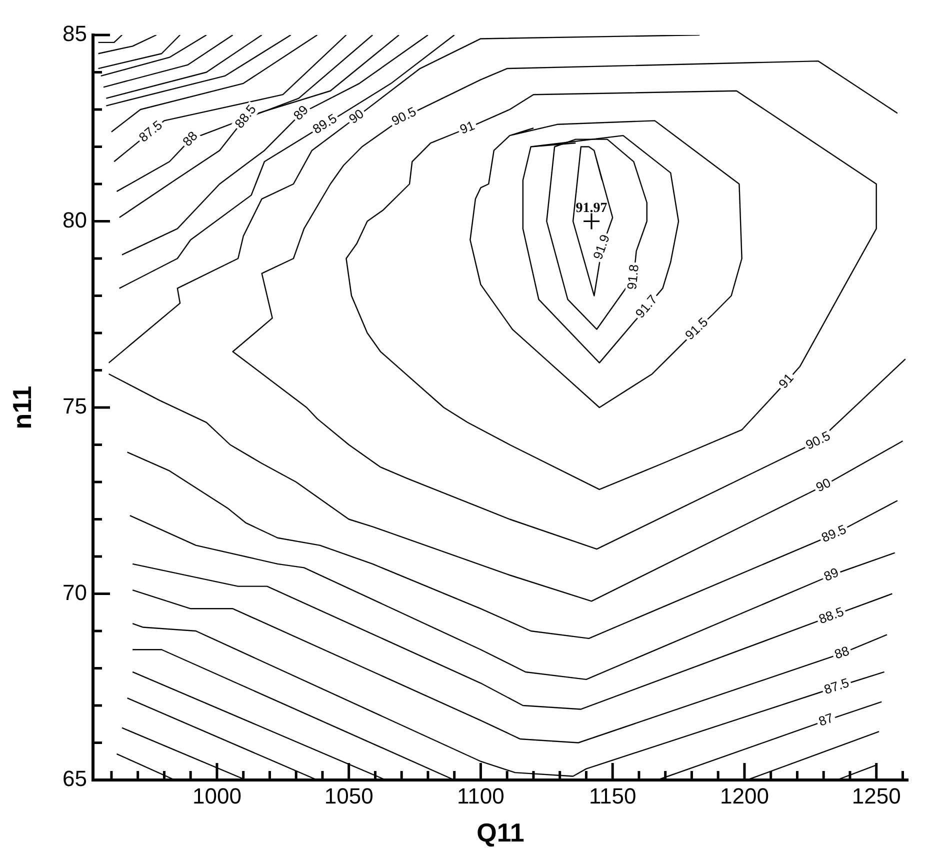 The image size is (939, 858). I want to click on y-tick-label: 85, so click(74, 33).